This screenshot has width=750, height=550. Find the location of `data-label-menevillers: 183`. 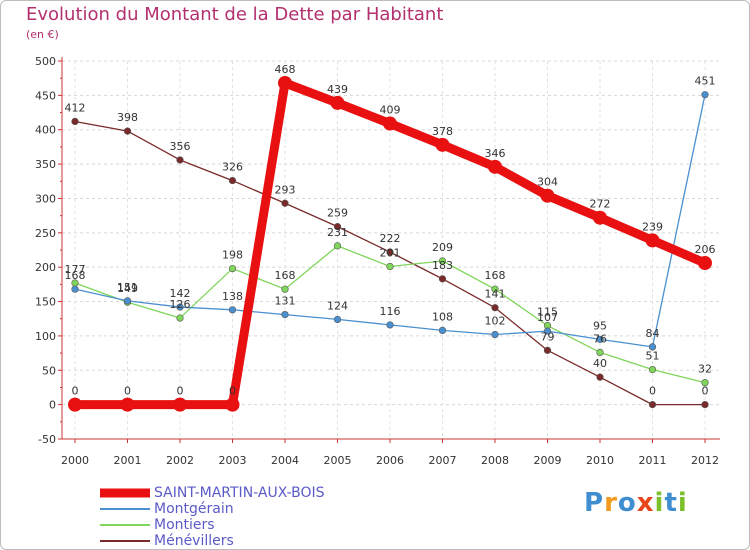

data-label-menevillers: 183 is located at coordinates (442, 265).